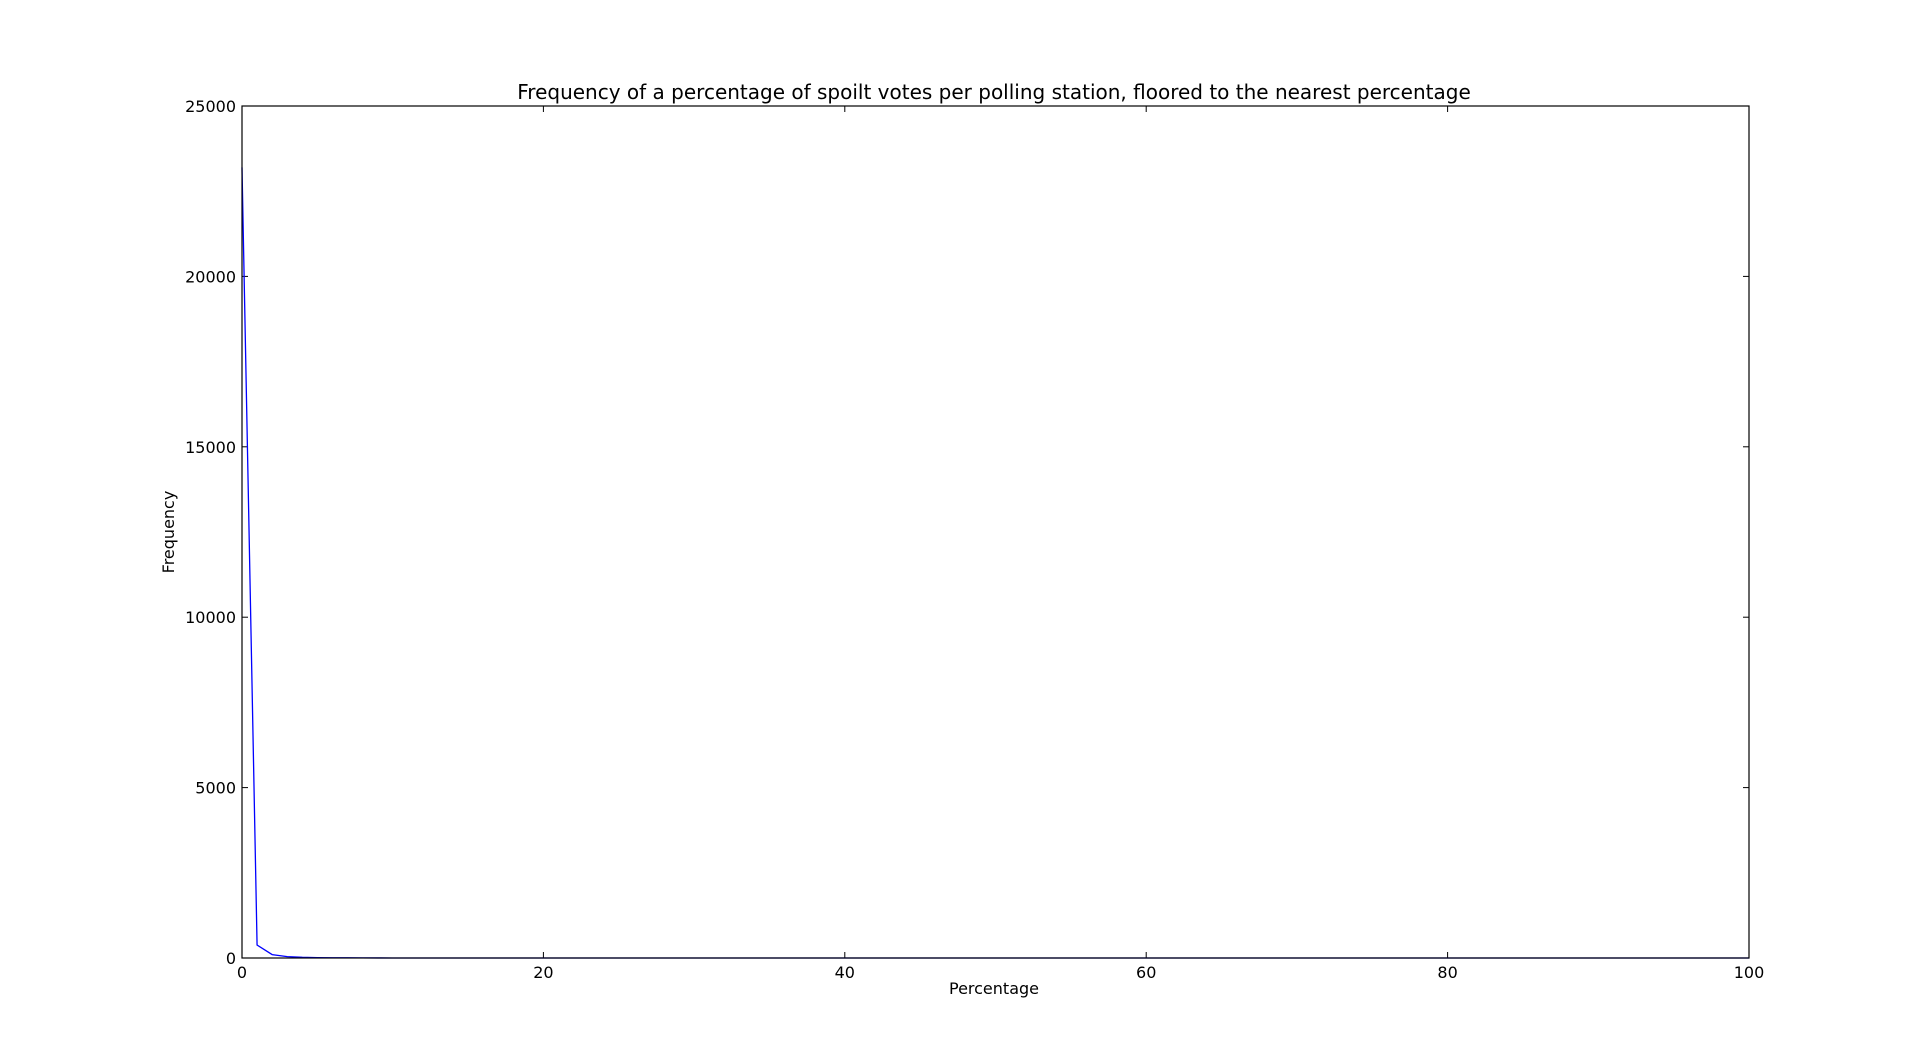 The image size is (1918, 1052). What do you see at coordinates (994, 988) in the screenshot?
I see `x-axis-label: Percentage` at bounding box center [994, 988].